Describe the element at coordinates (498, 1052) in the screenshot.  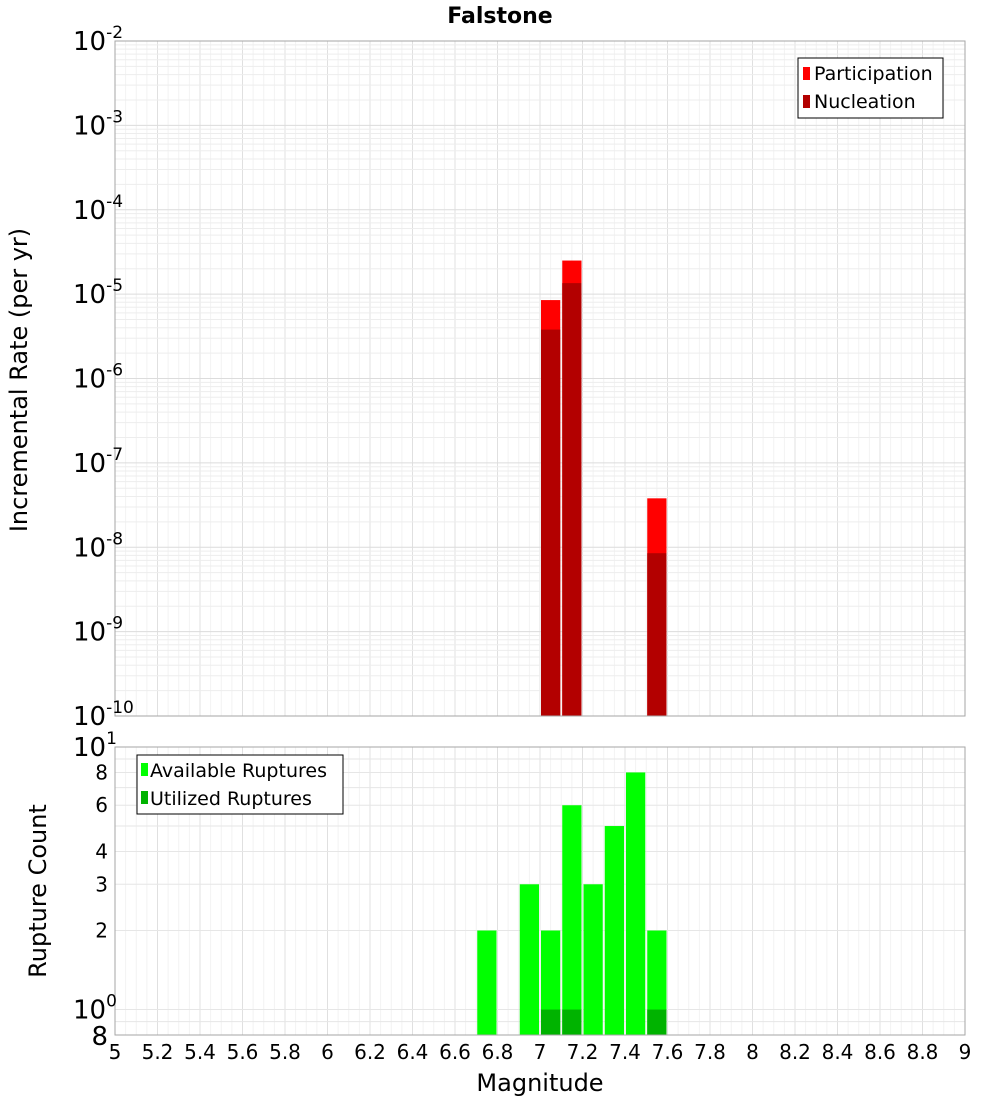
I see `x-tick-label: 6.8` at that location.